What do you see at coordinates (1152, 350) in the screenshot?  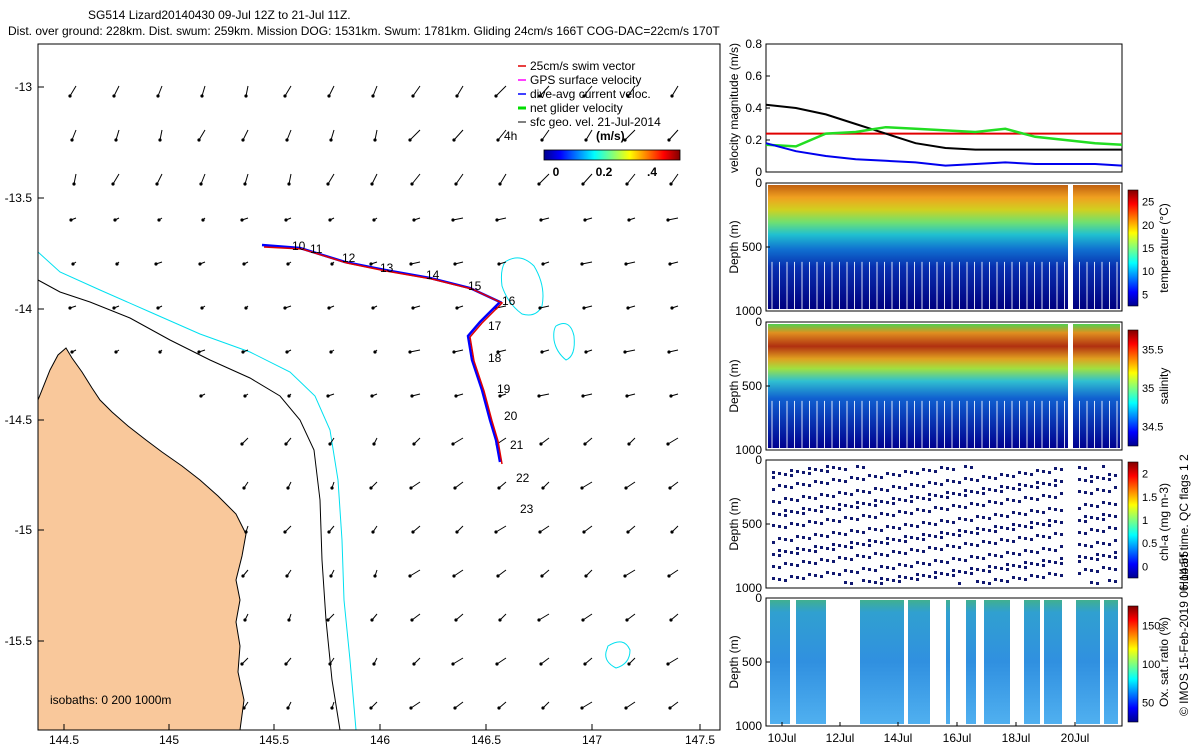 I see `colorbar-tick-label: 35.5` at bounding box center [1152, 350].